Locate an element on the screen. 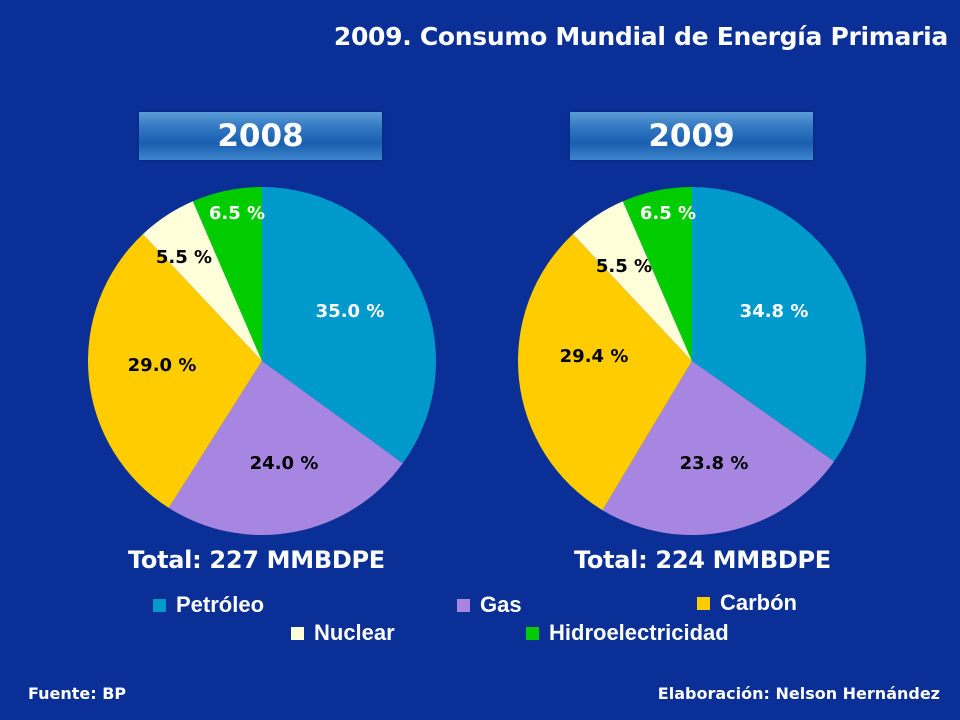 Image resolution: width=960 pixels, height=720 pixels. legend-swatch-nuclear is located at coordinates (297, 633).